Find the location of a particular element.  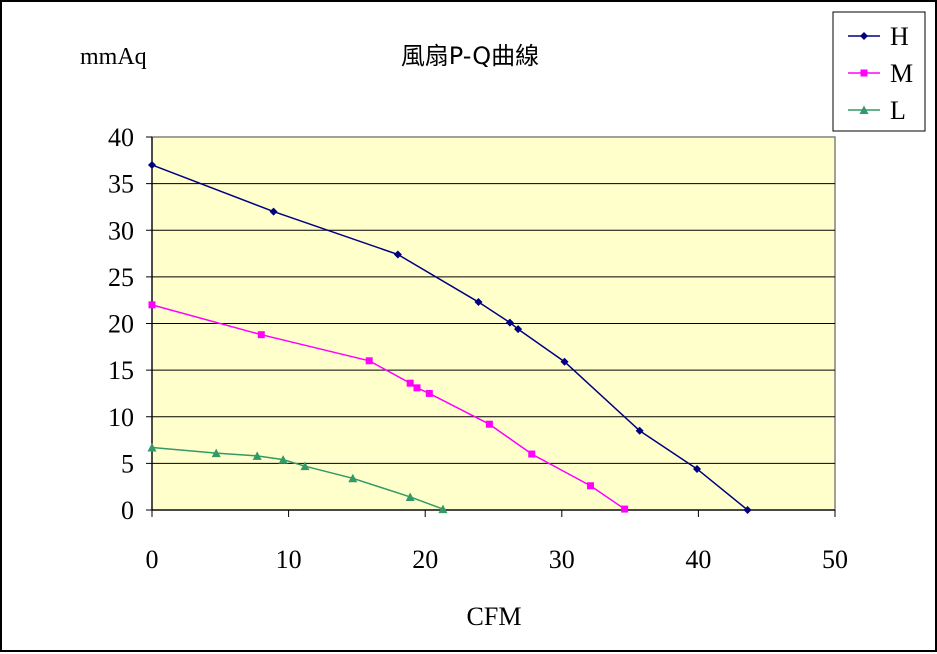

y-axis-label: mmAq is located at coordinates (113, 57).